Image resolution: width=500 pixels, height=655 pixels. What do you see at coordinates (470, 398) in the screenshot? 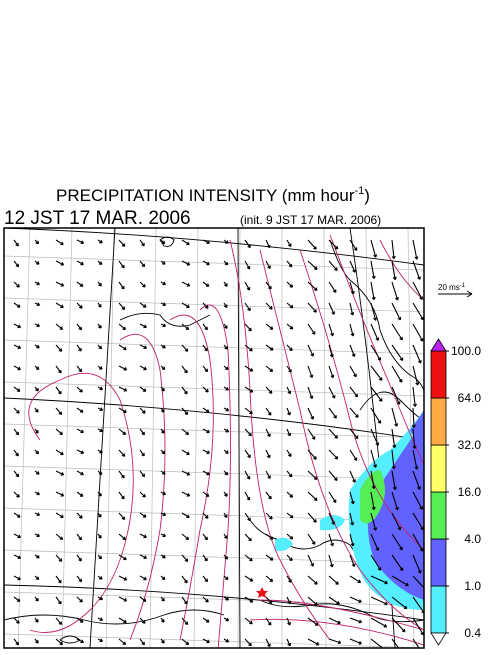
I see `colorbar-label: 64.0` at bounding box center [470, 398].